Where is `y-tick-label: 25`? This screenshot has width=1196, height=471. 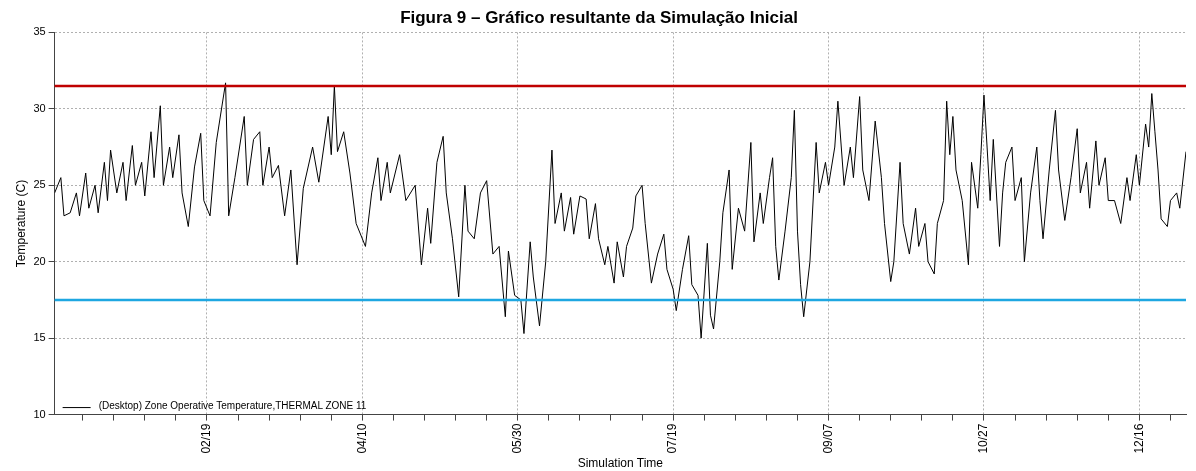 y-tick-label: 25 is located at coordinates (39, 184).